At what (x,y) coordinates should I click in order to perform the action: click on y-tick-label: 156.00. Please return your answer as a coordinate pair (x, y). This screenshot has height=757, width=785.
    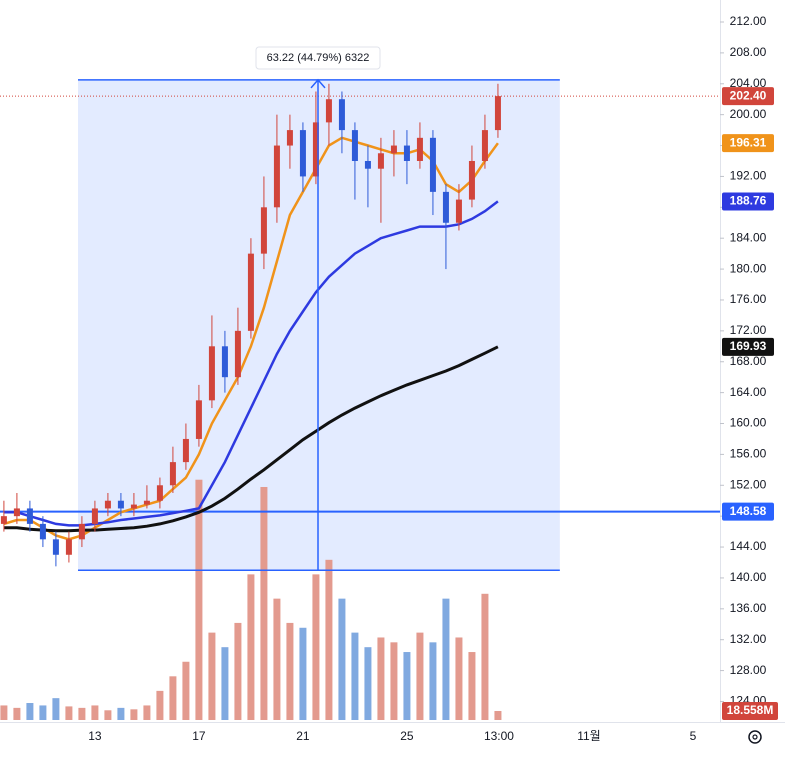
    Looking at the image, I should click on (748, 454).